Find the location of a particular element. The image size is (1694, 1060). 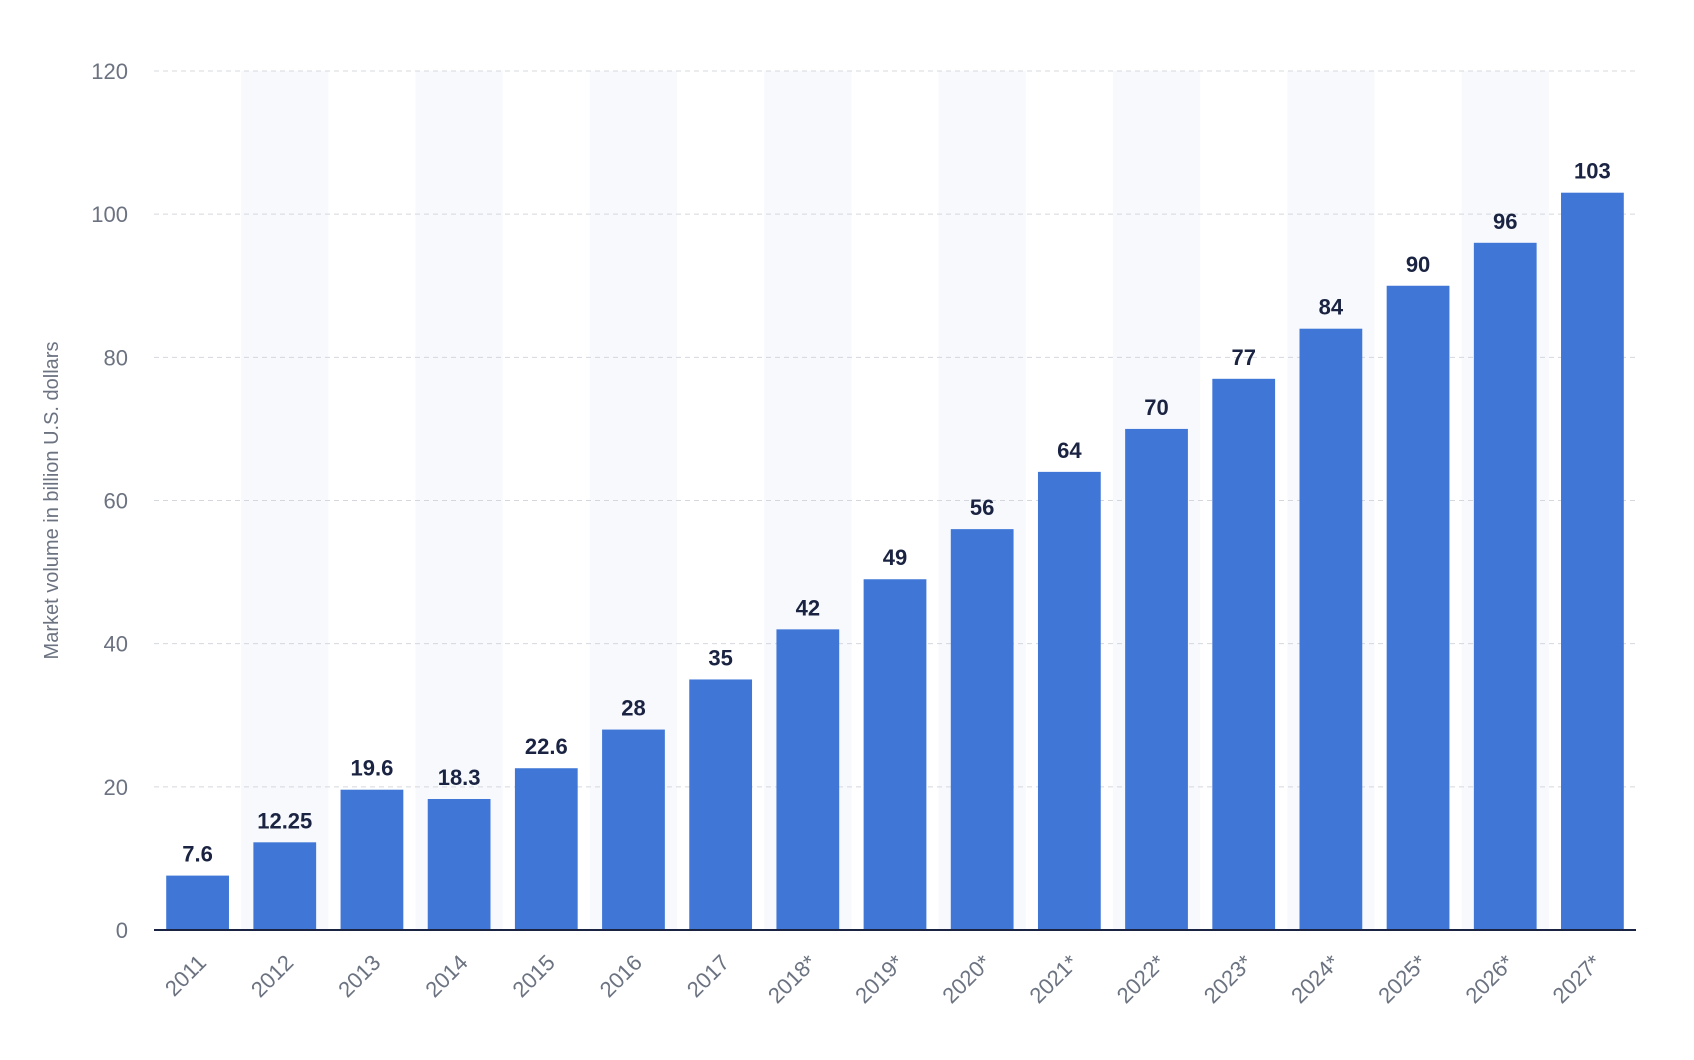

y-tick-label: 60 is located at coordinates (116, 501).